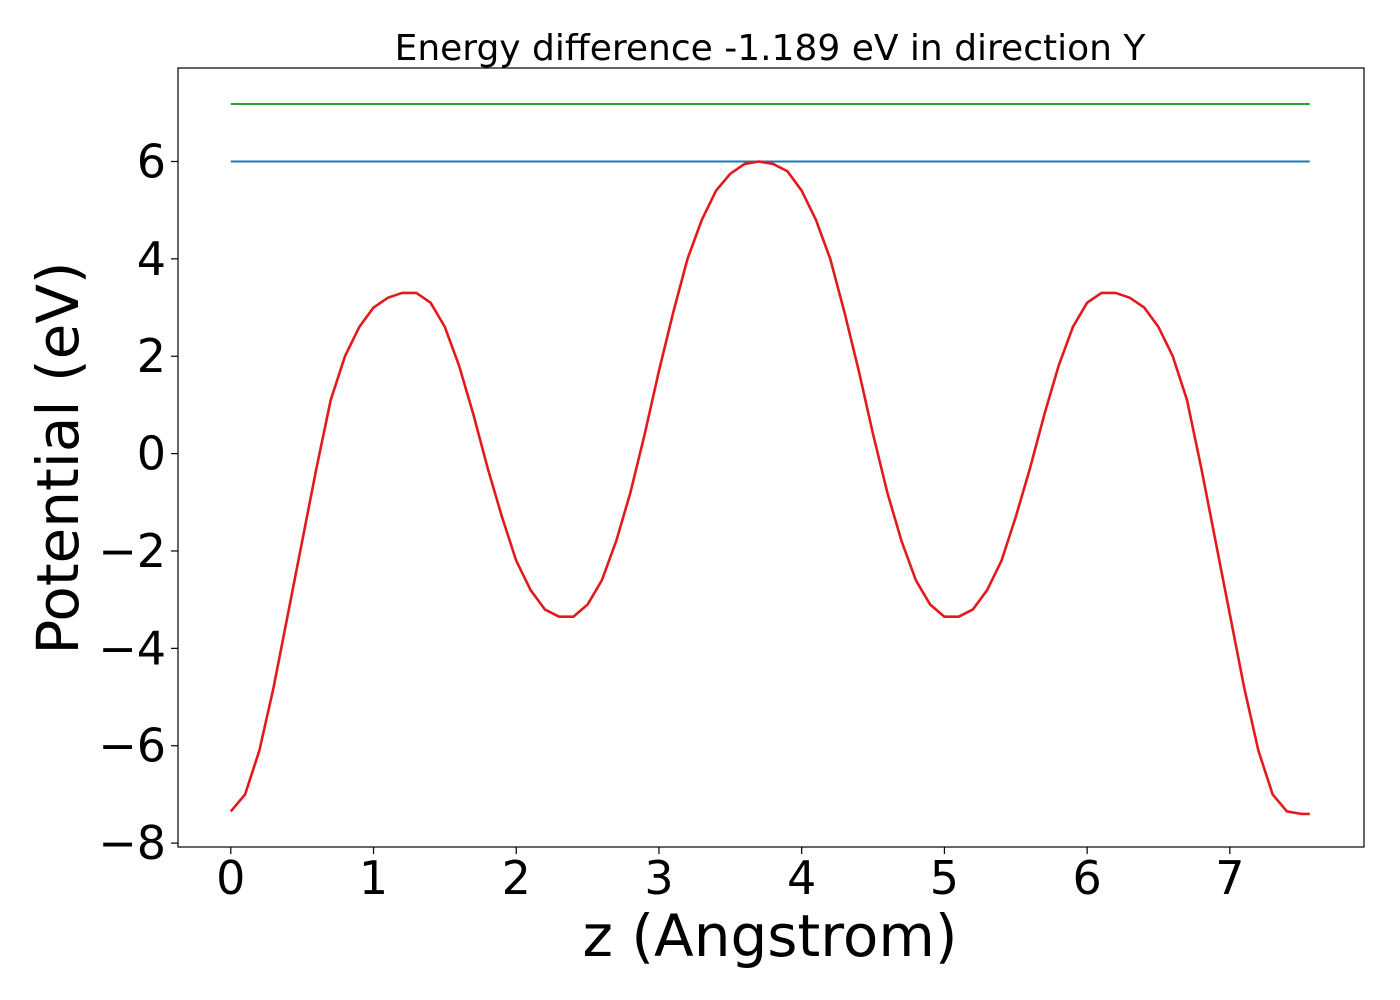 This screenshot has height=1000, width=1400. What do you see at coordinates (373, 878) in the screenshot?
I see `x-tick-label: 1` at bounding box center [373, 878].